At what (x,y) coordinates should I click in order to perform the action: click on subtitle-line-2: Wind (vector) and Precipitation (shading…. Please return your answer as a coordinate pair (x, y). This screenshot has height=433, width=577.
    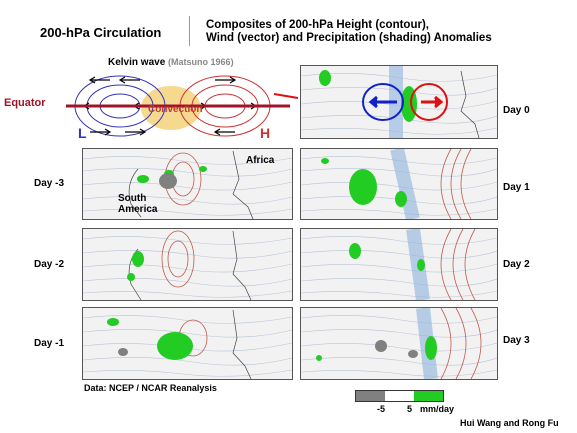
    Looking at the image, I should click on (349, 38).